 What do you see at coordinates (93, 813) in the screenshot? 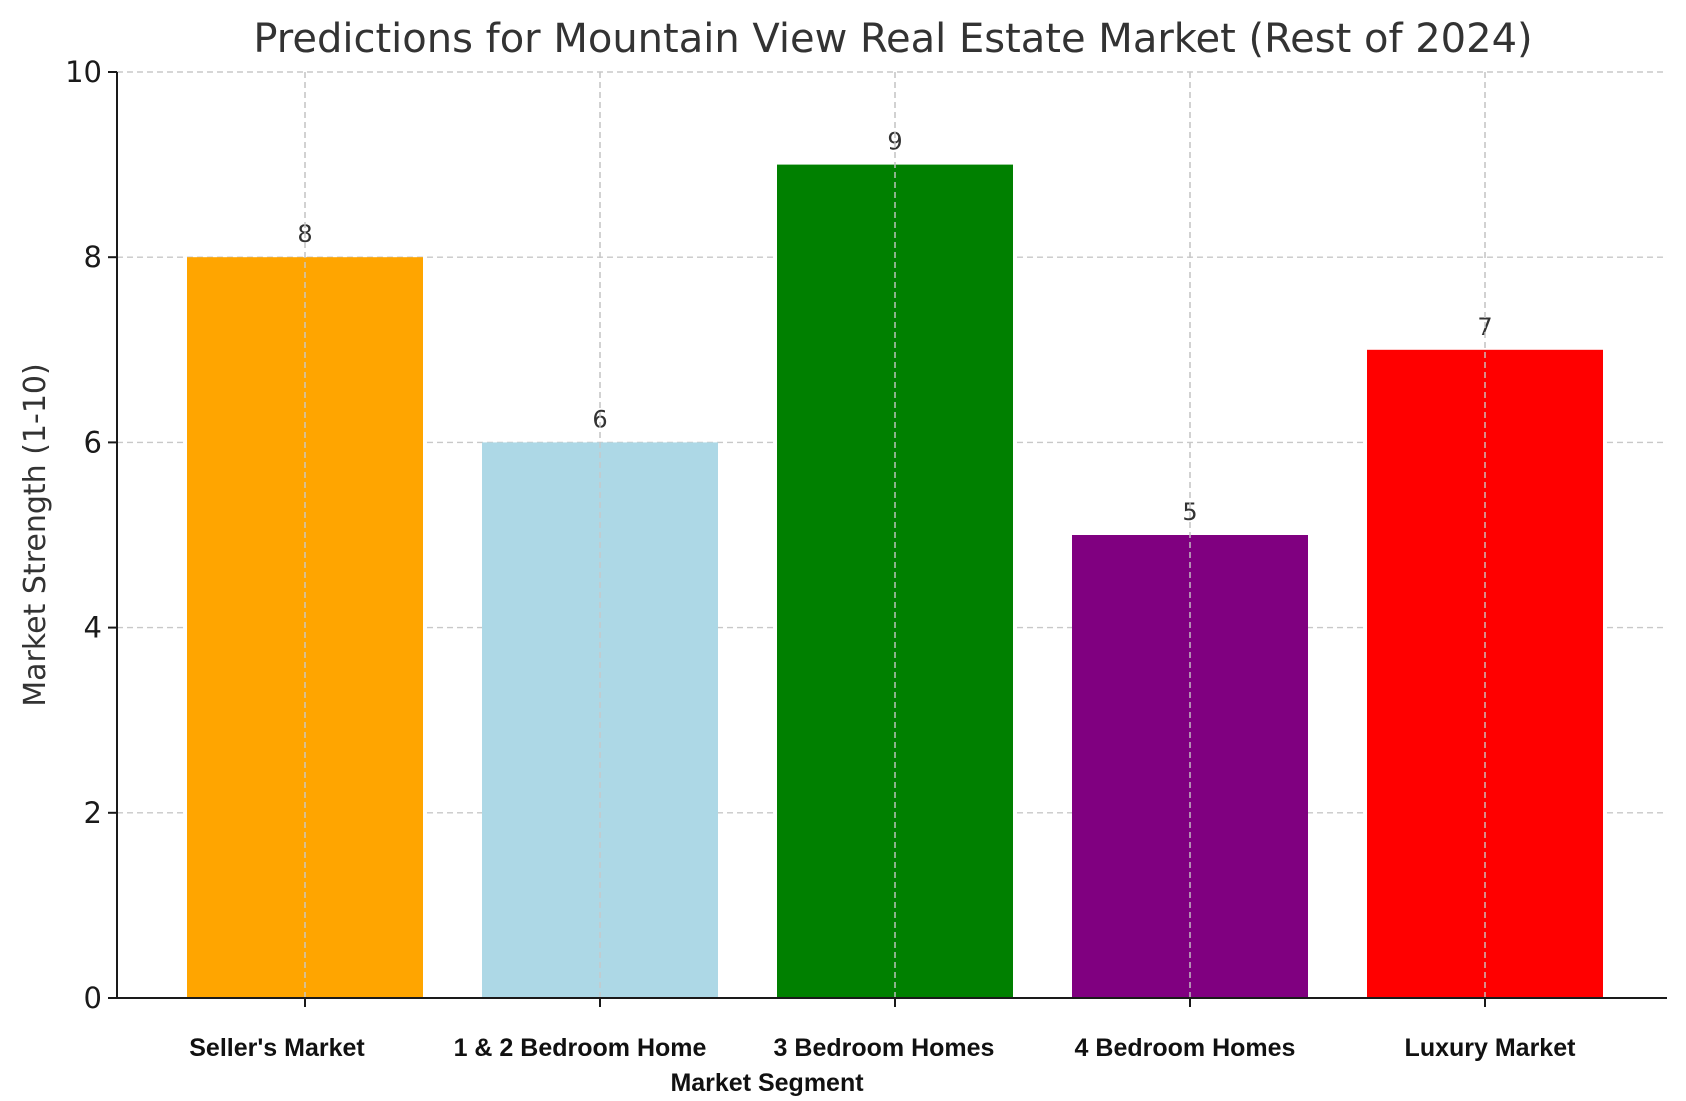
I see `y-tick-label: 2` at bounding box center [93, 813].